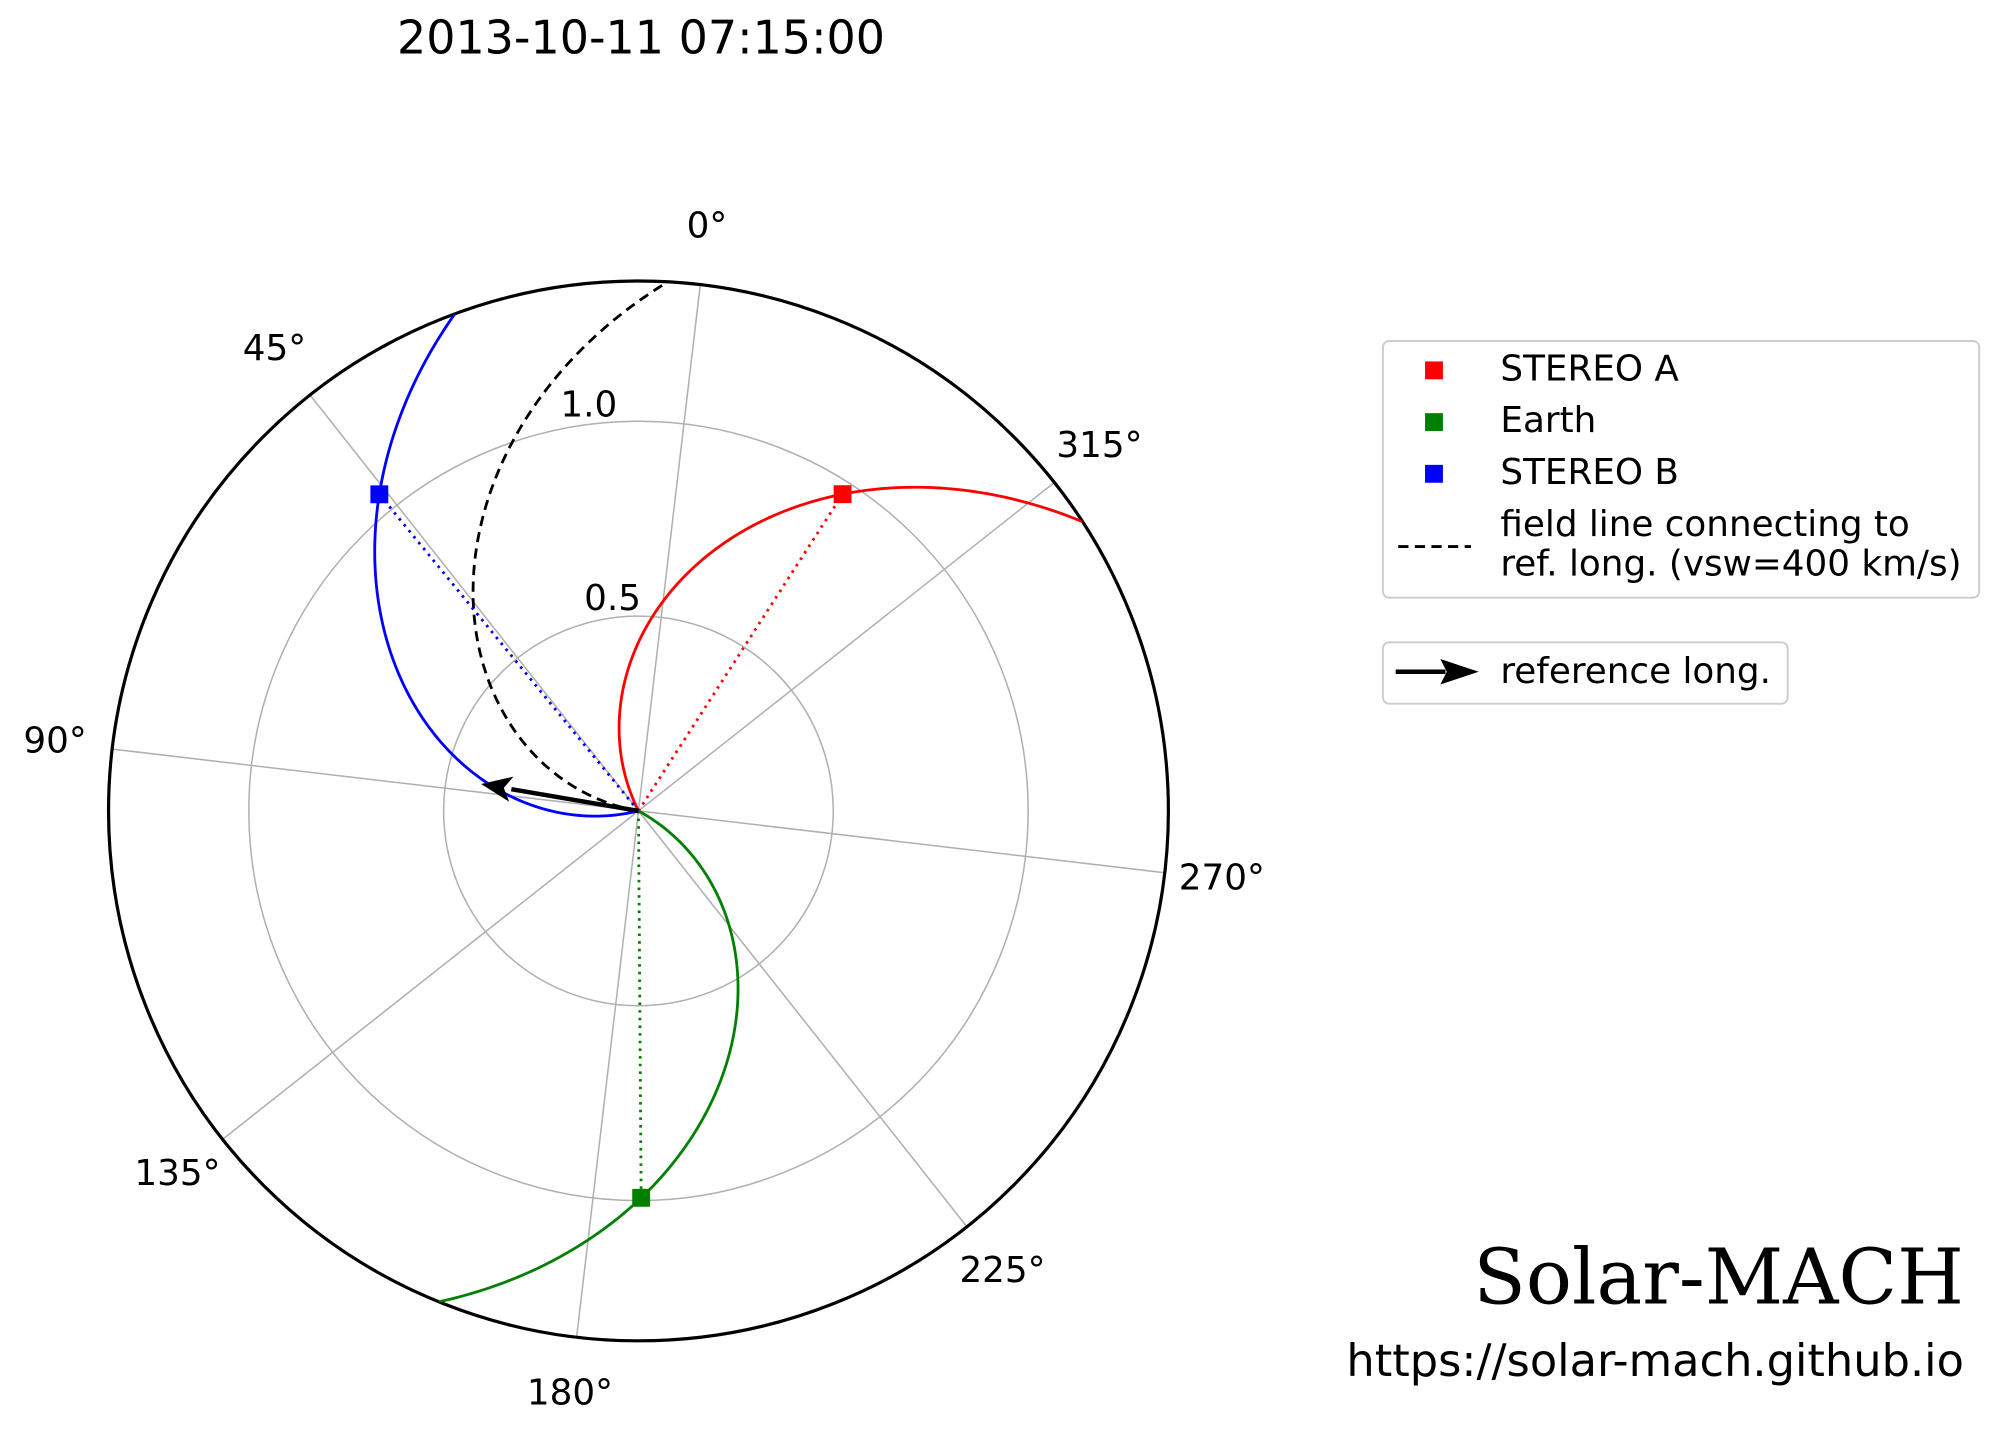 The width and height of the screenshot is (1992, 1429). What do you see at coordinates (1704, 524) in the screenshot?
I see `legend-label: field line connecting to` at bounding box center [1704, 524].